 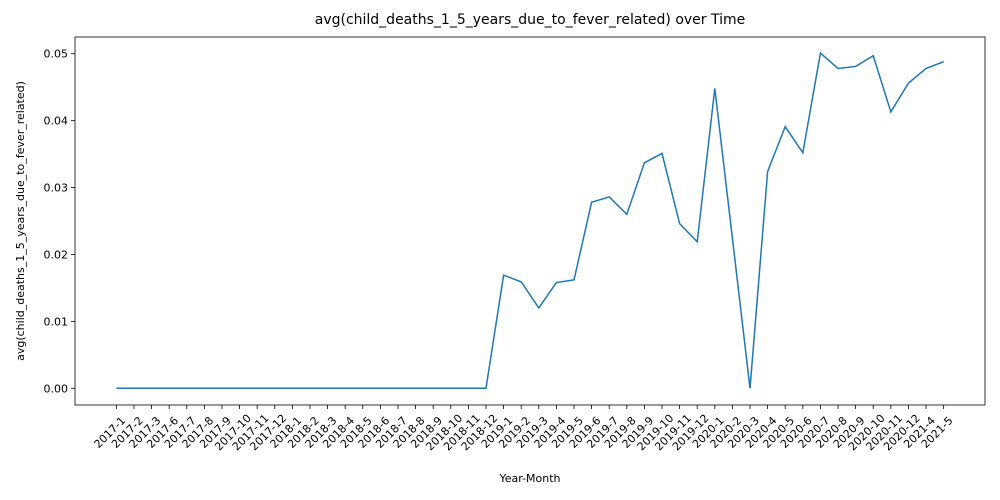 What do you see at coordinates (56, 321) in the screenshot?
I see `y-tick-label: 0.01` at bounding box center [56, 321].